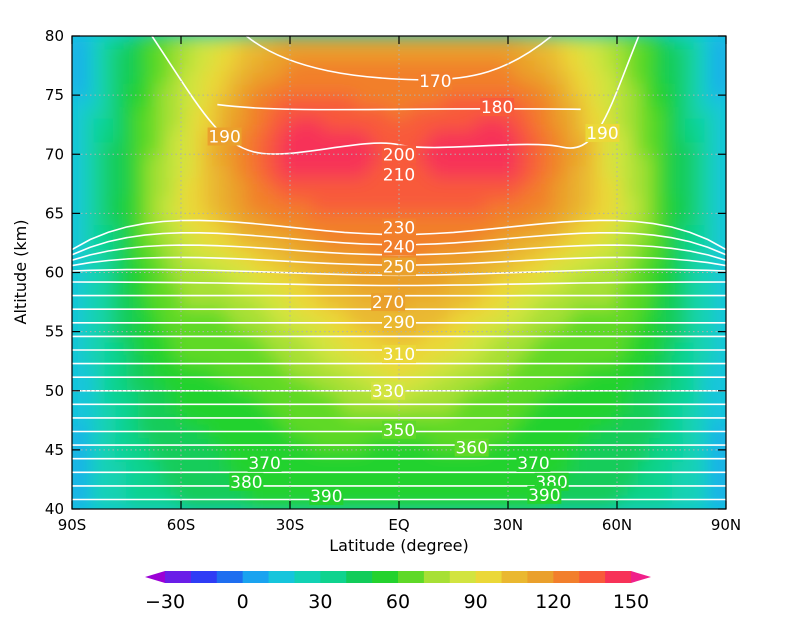 The image size is (800, 618). What do you see at coordinates (514, 577) in the screenshot?
I see `colorbar-swatch` at bounding box center [514, 577].